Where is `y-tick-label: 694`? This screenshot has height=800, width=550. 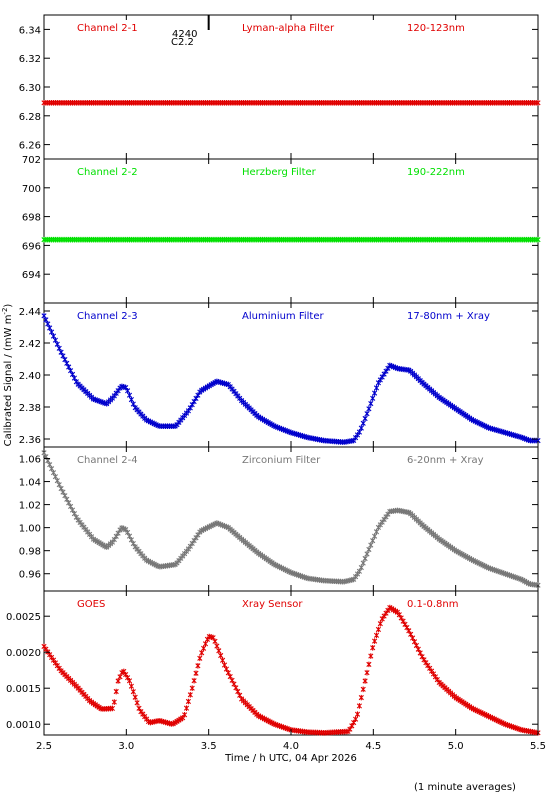 y-tick-label: 694 is located at coordinates (31, 275).